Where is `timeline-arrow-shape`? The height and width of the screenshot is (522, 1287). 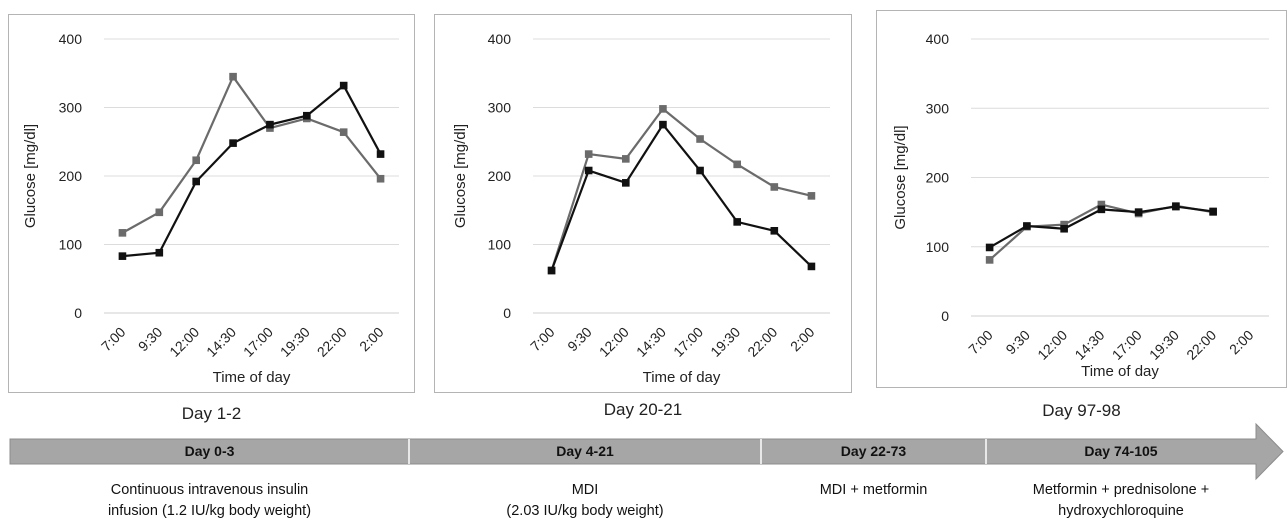
timeline-arrow-shape is located at coordinates (646, 451).